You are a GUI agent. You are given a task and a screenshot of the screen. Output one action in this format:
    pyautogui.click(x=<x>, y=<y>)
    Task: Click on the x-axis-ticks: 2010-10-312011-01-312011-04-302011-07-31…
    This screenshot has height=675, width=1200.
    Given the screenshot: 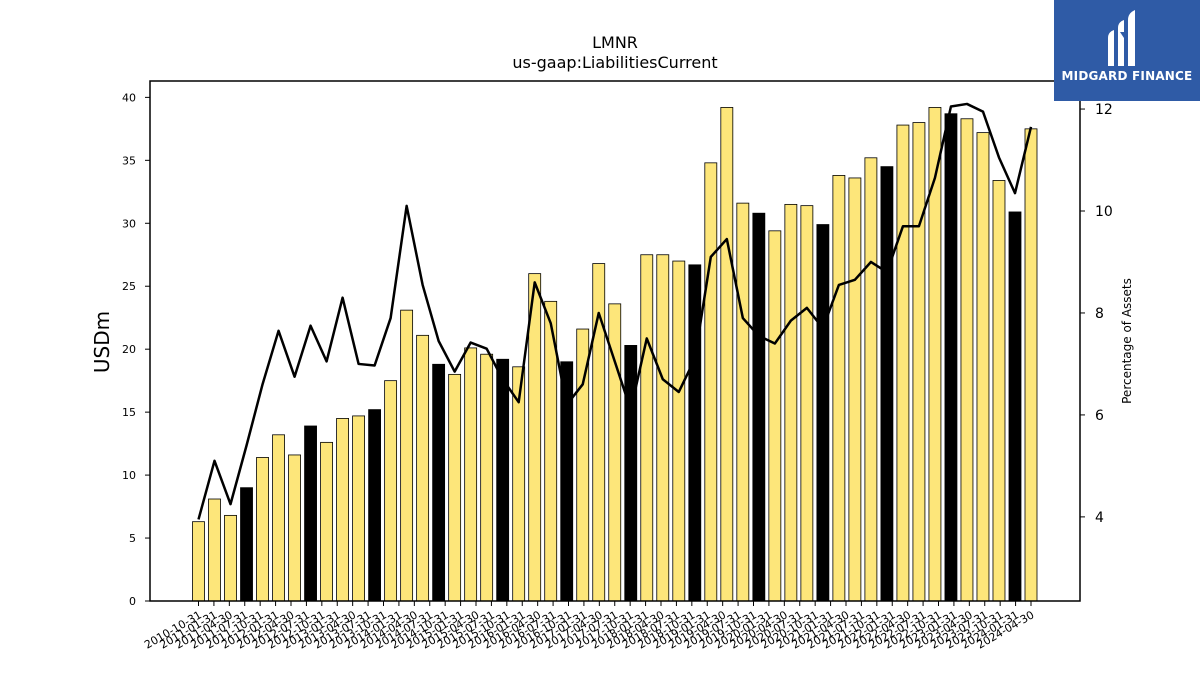 What is the action you would take?
    pyautogui.click(x=589, y=626)
    